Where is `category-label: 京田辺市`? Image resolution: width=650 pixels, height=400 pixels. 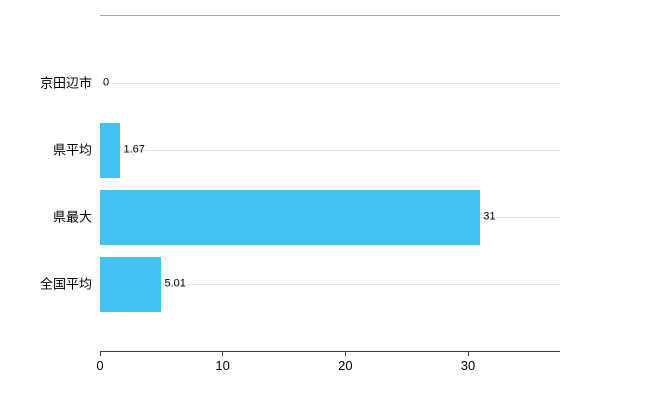
category-label: 京田辺市 is located at coordinates (65, 83).